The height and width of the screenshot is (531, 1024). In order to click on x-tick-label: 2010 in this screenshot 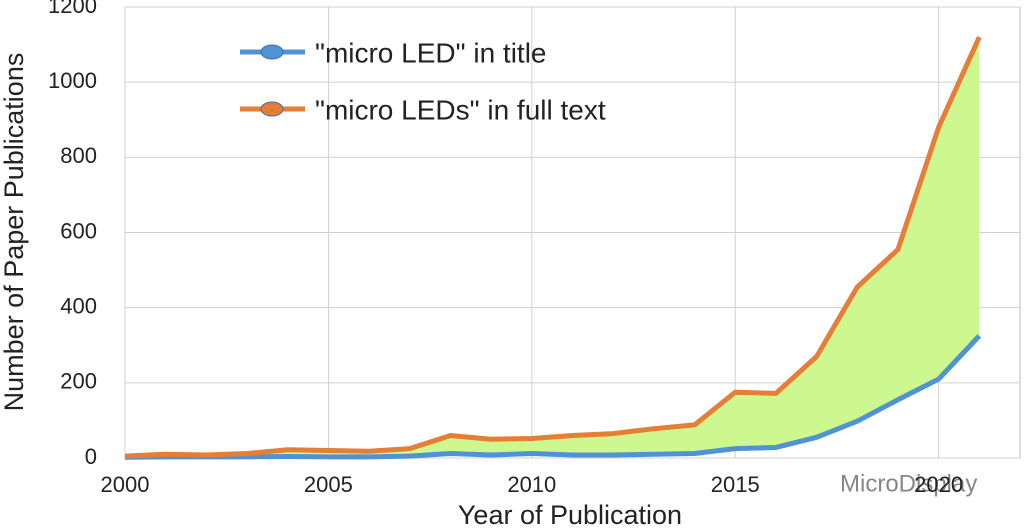, I will do `click(531, 484)`.